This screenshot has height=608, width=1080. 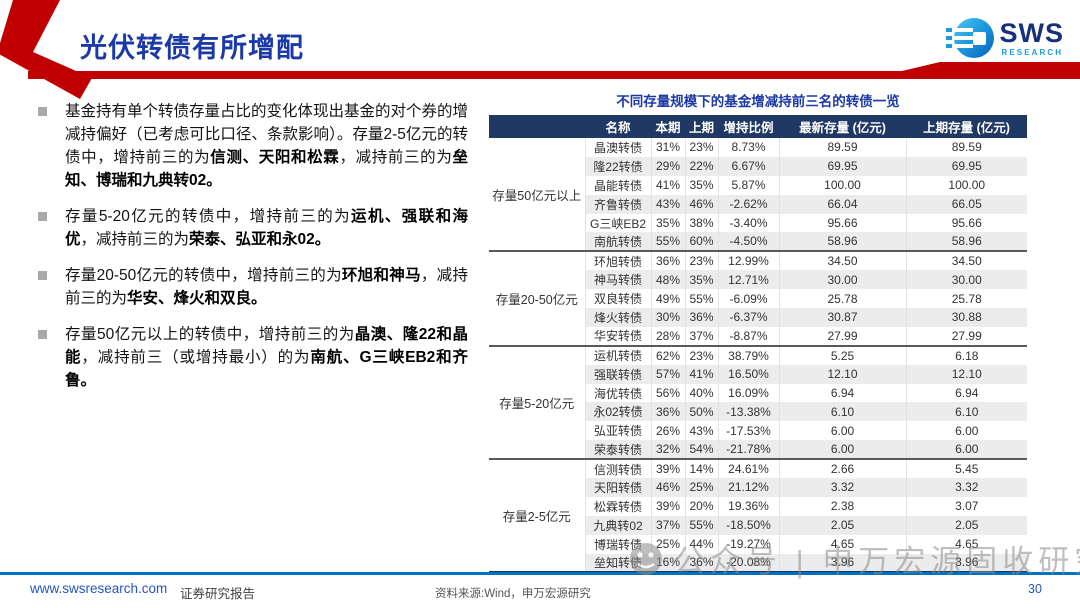 I want to click on value-cell: 54%, so click(x=701, y=450).